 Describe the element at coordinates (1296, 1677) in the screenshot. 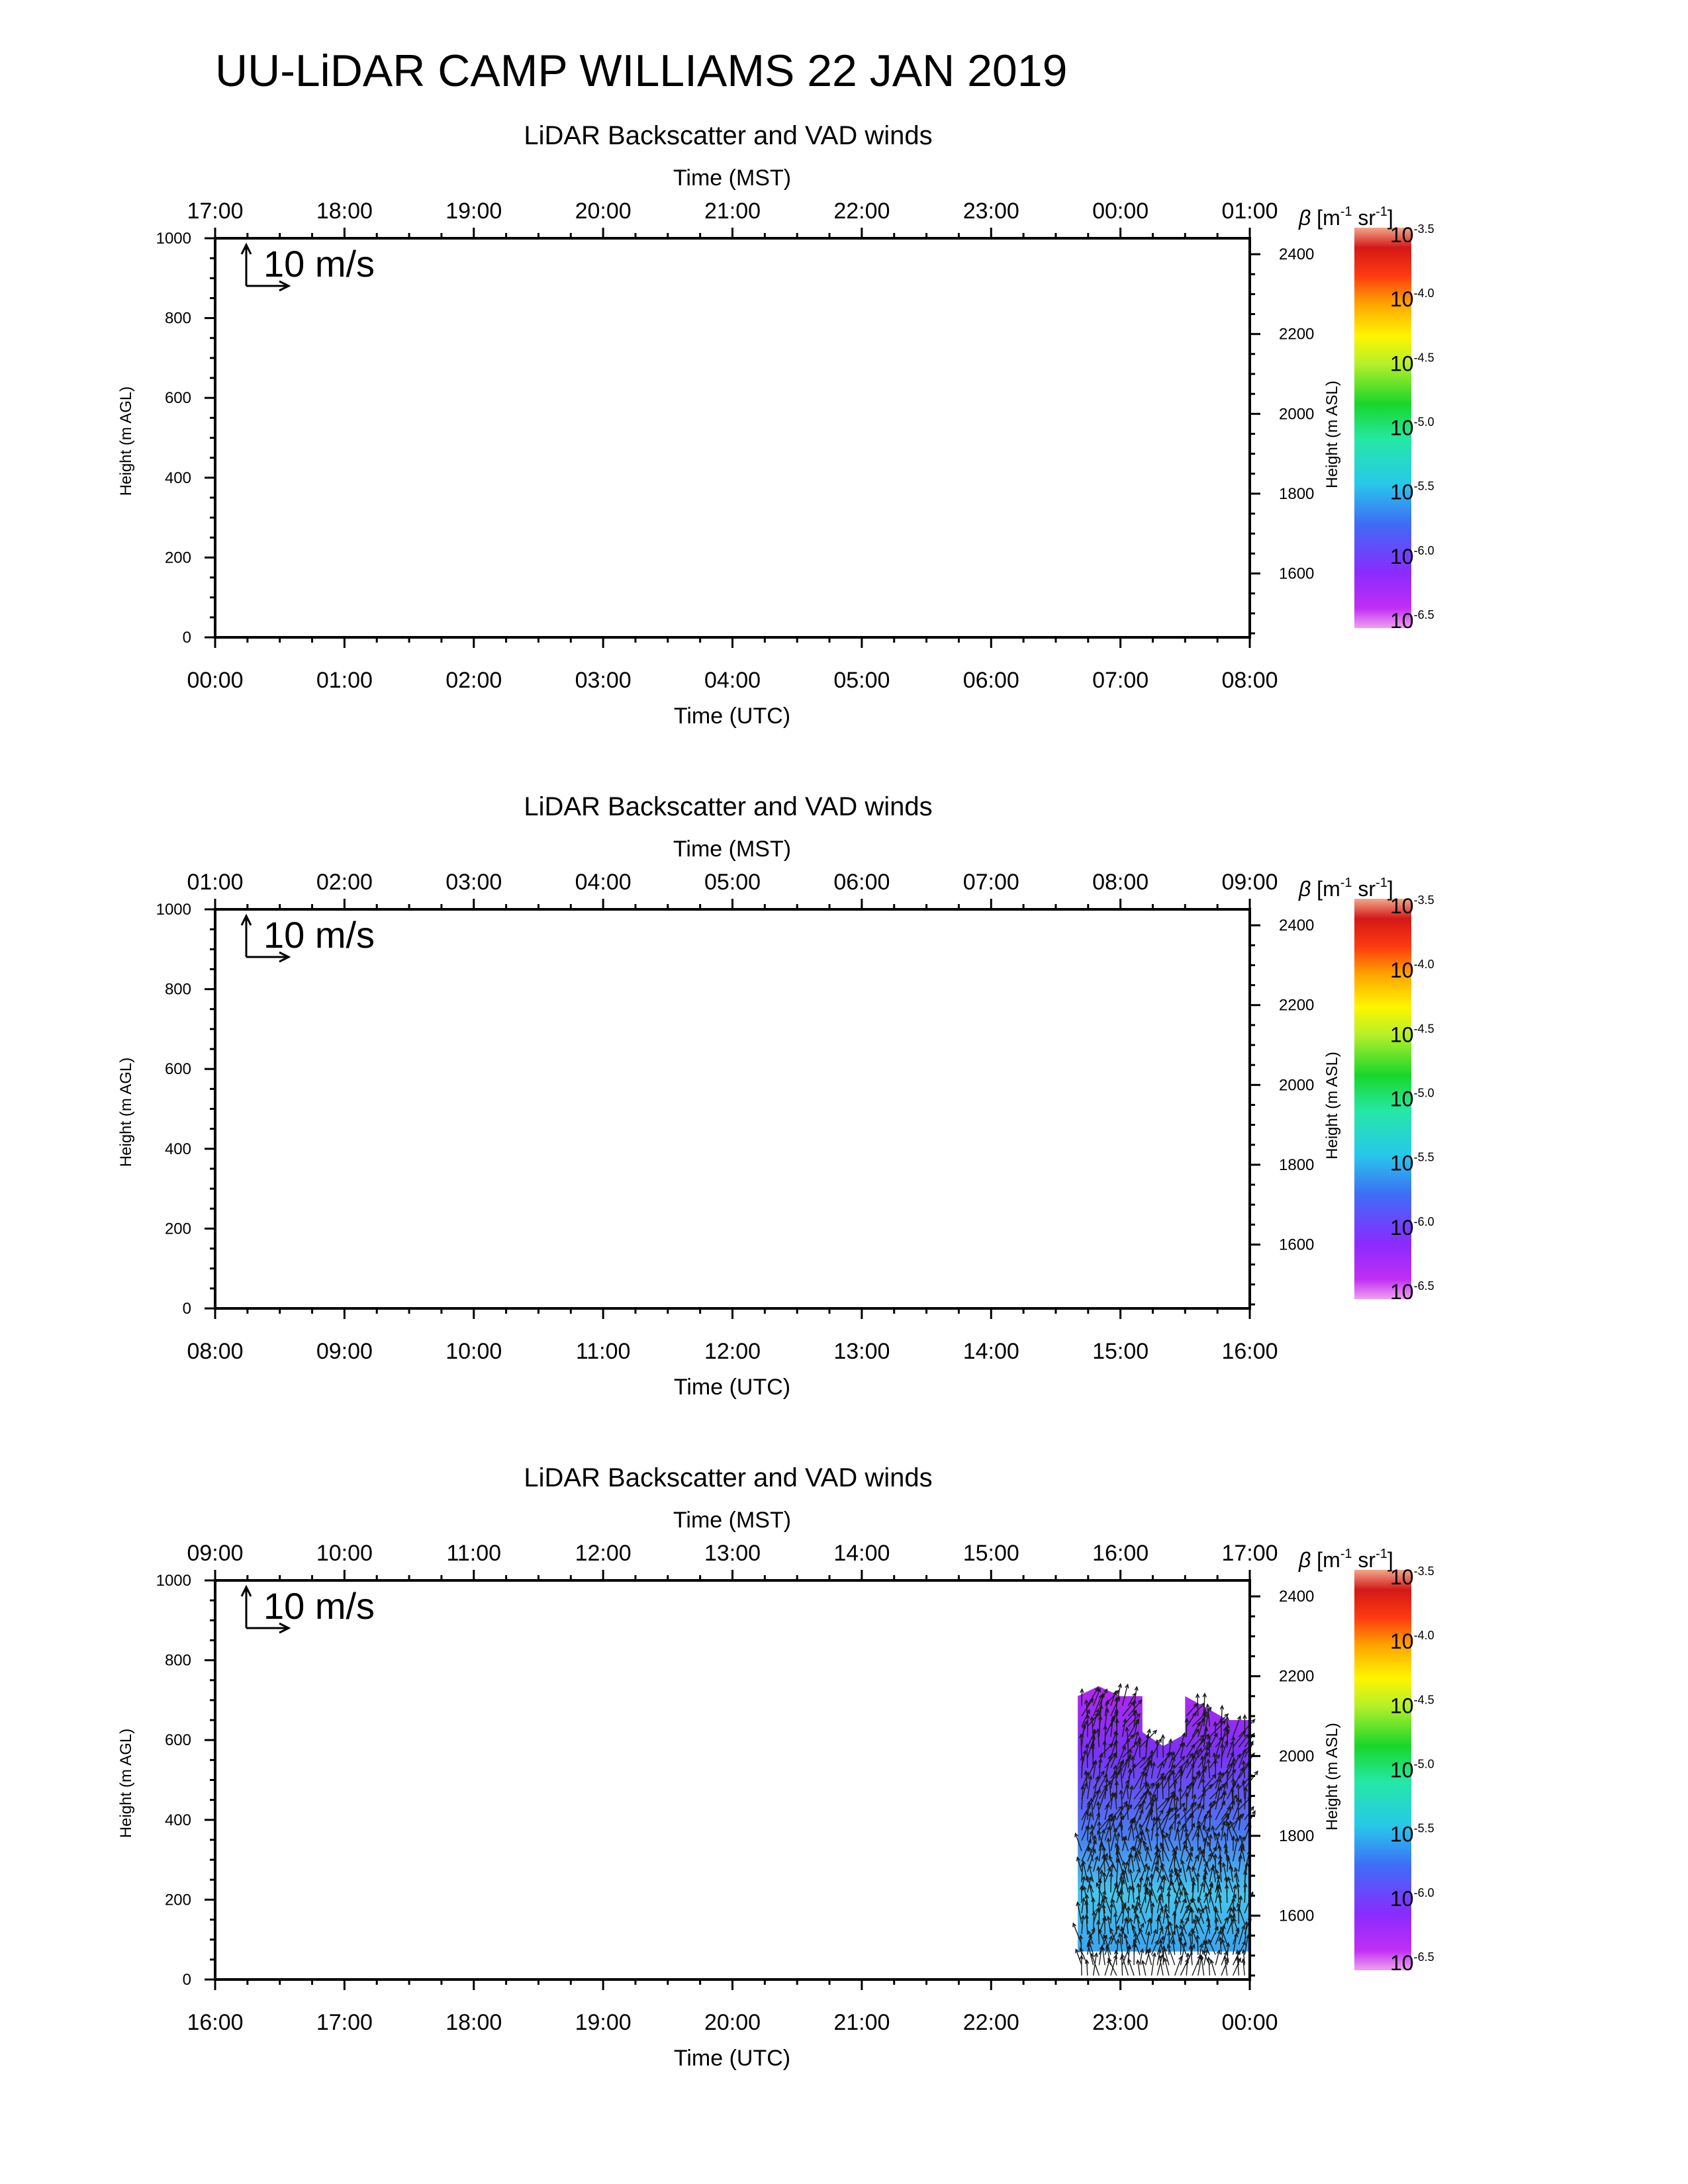

I see `y-tick-label-right: 2200` at that location.